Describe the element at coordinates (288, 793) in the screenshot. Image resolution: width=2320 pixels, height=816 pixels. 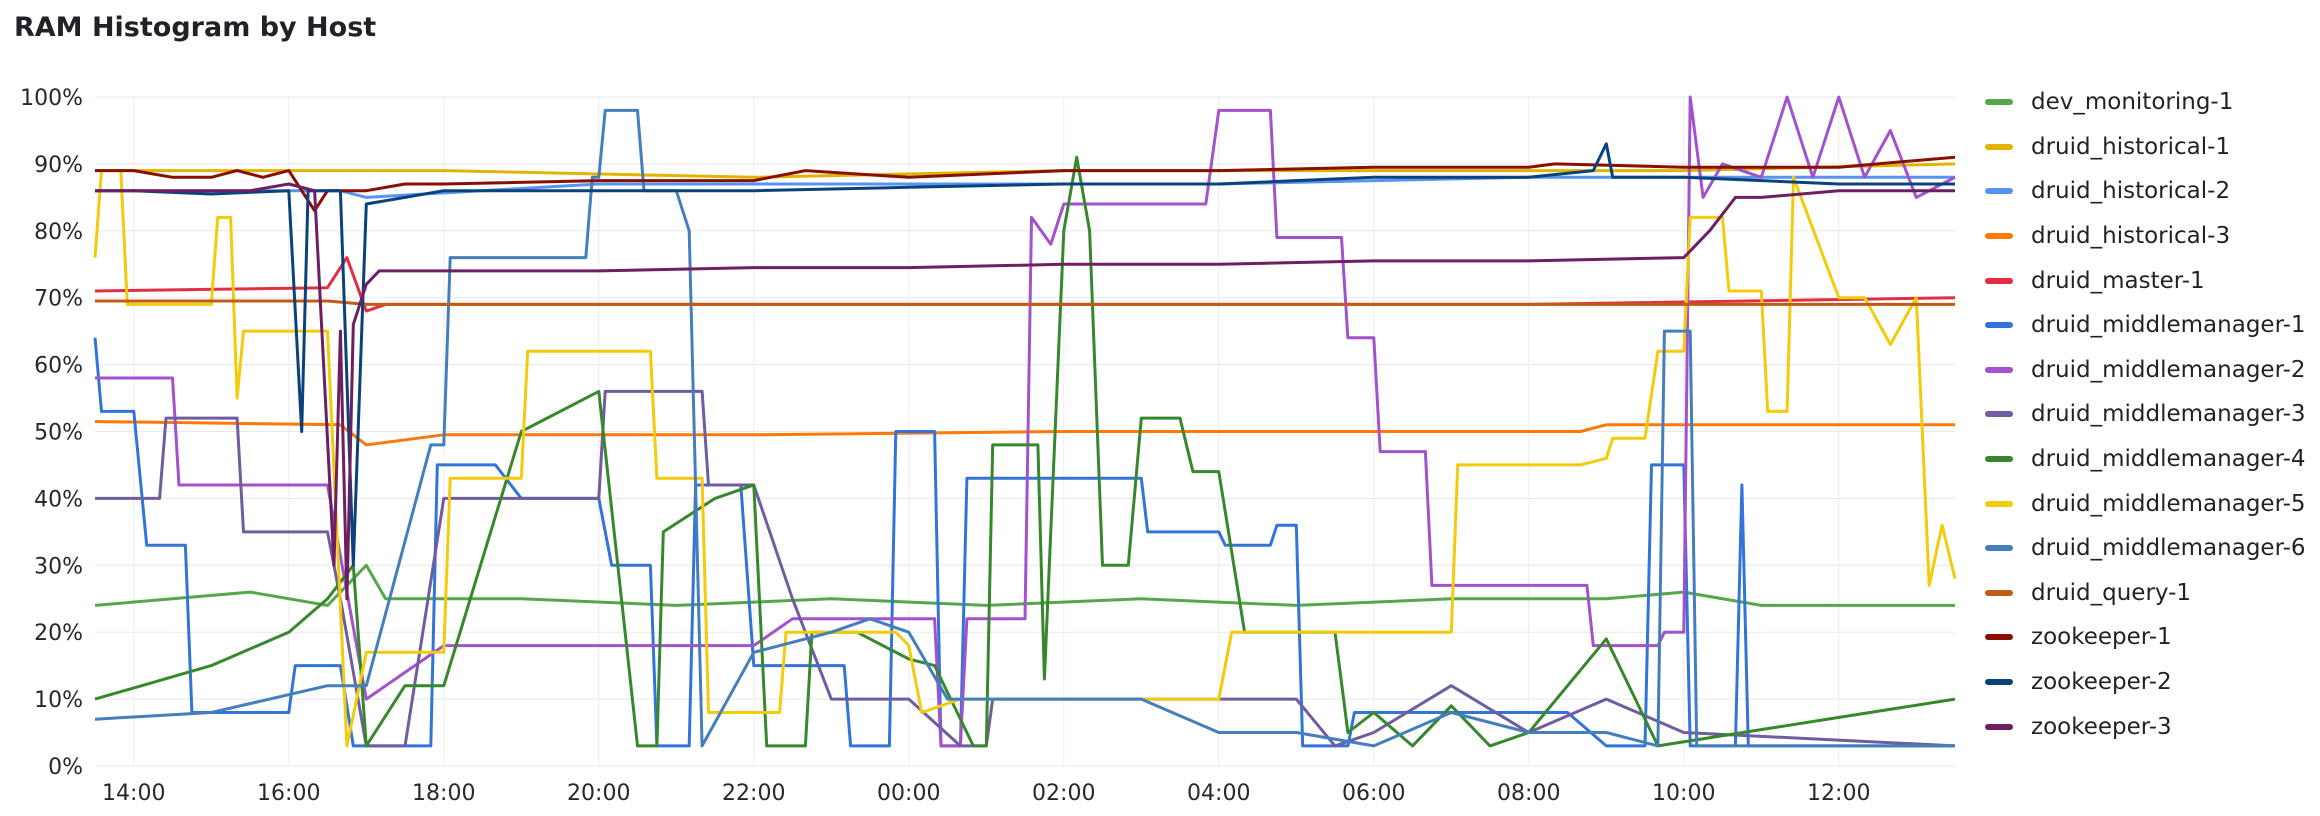
I see `x-tick-label: 16:00` at that location.